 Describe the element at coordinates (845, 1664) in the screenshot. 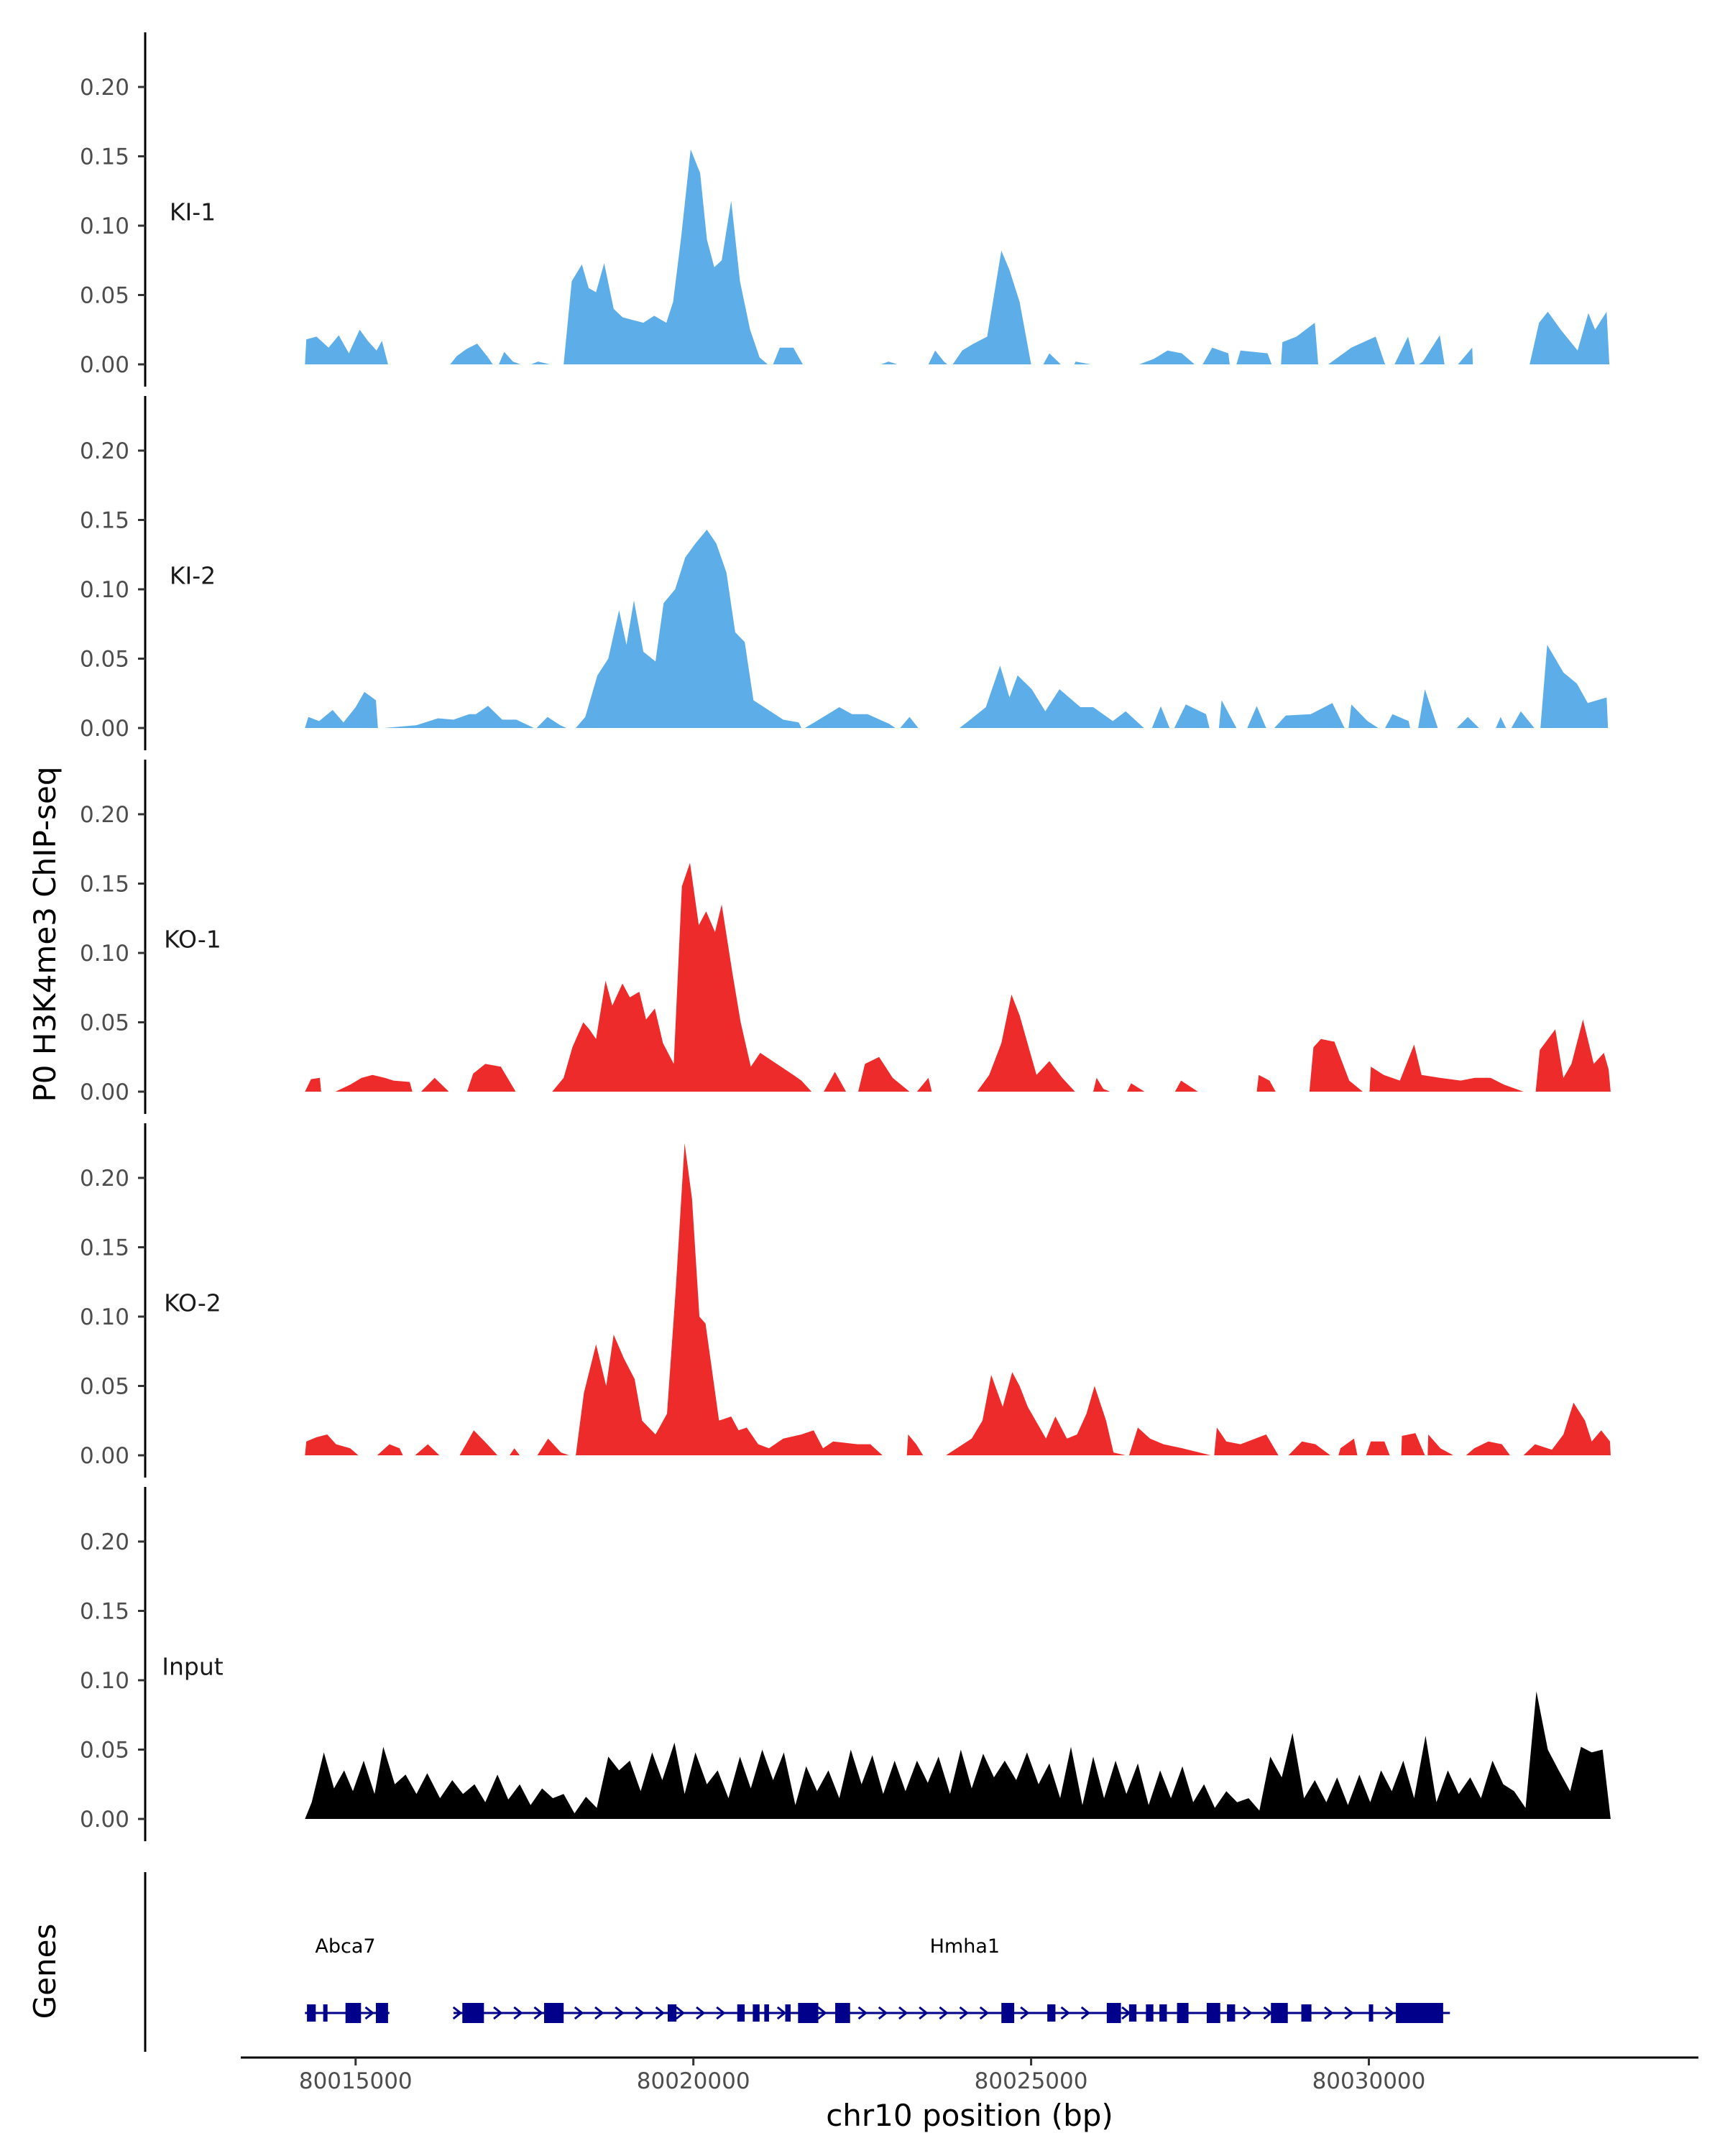

I see `track-input: 0.00 0.05 0.10 0.15 0.20 Input` at that location.